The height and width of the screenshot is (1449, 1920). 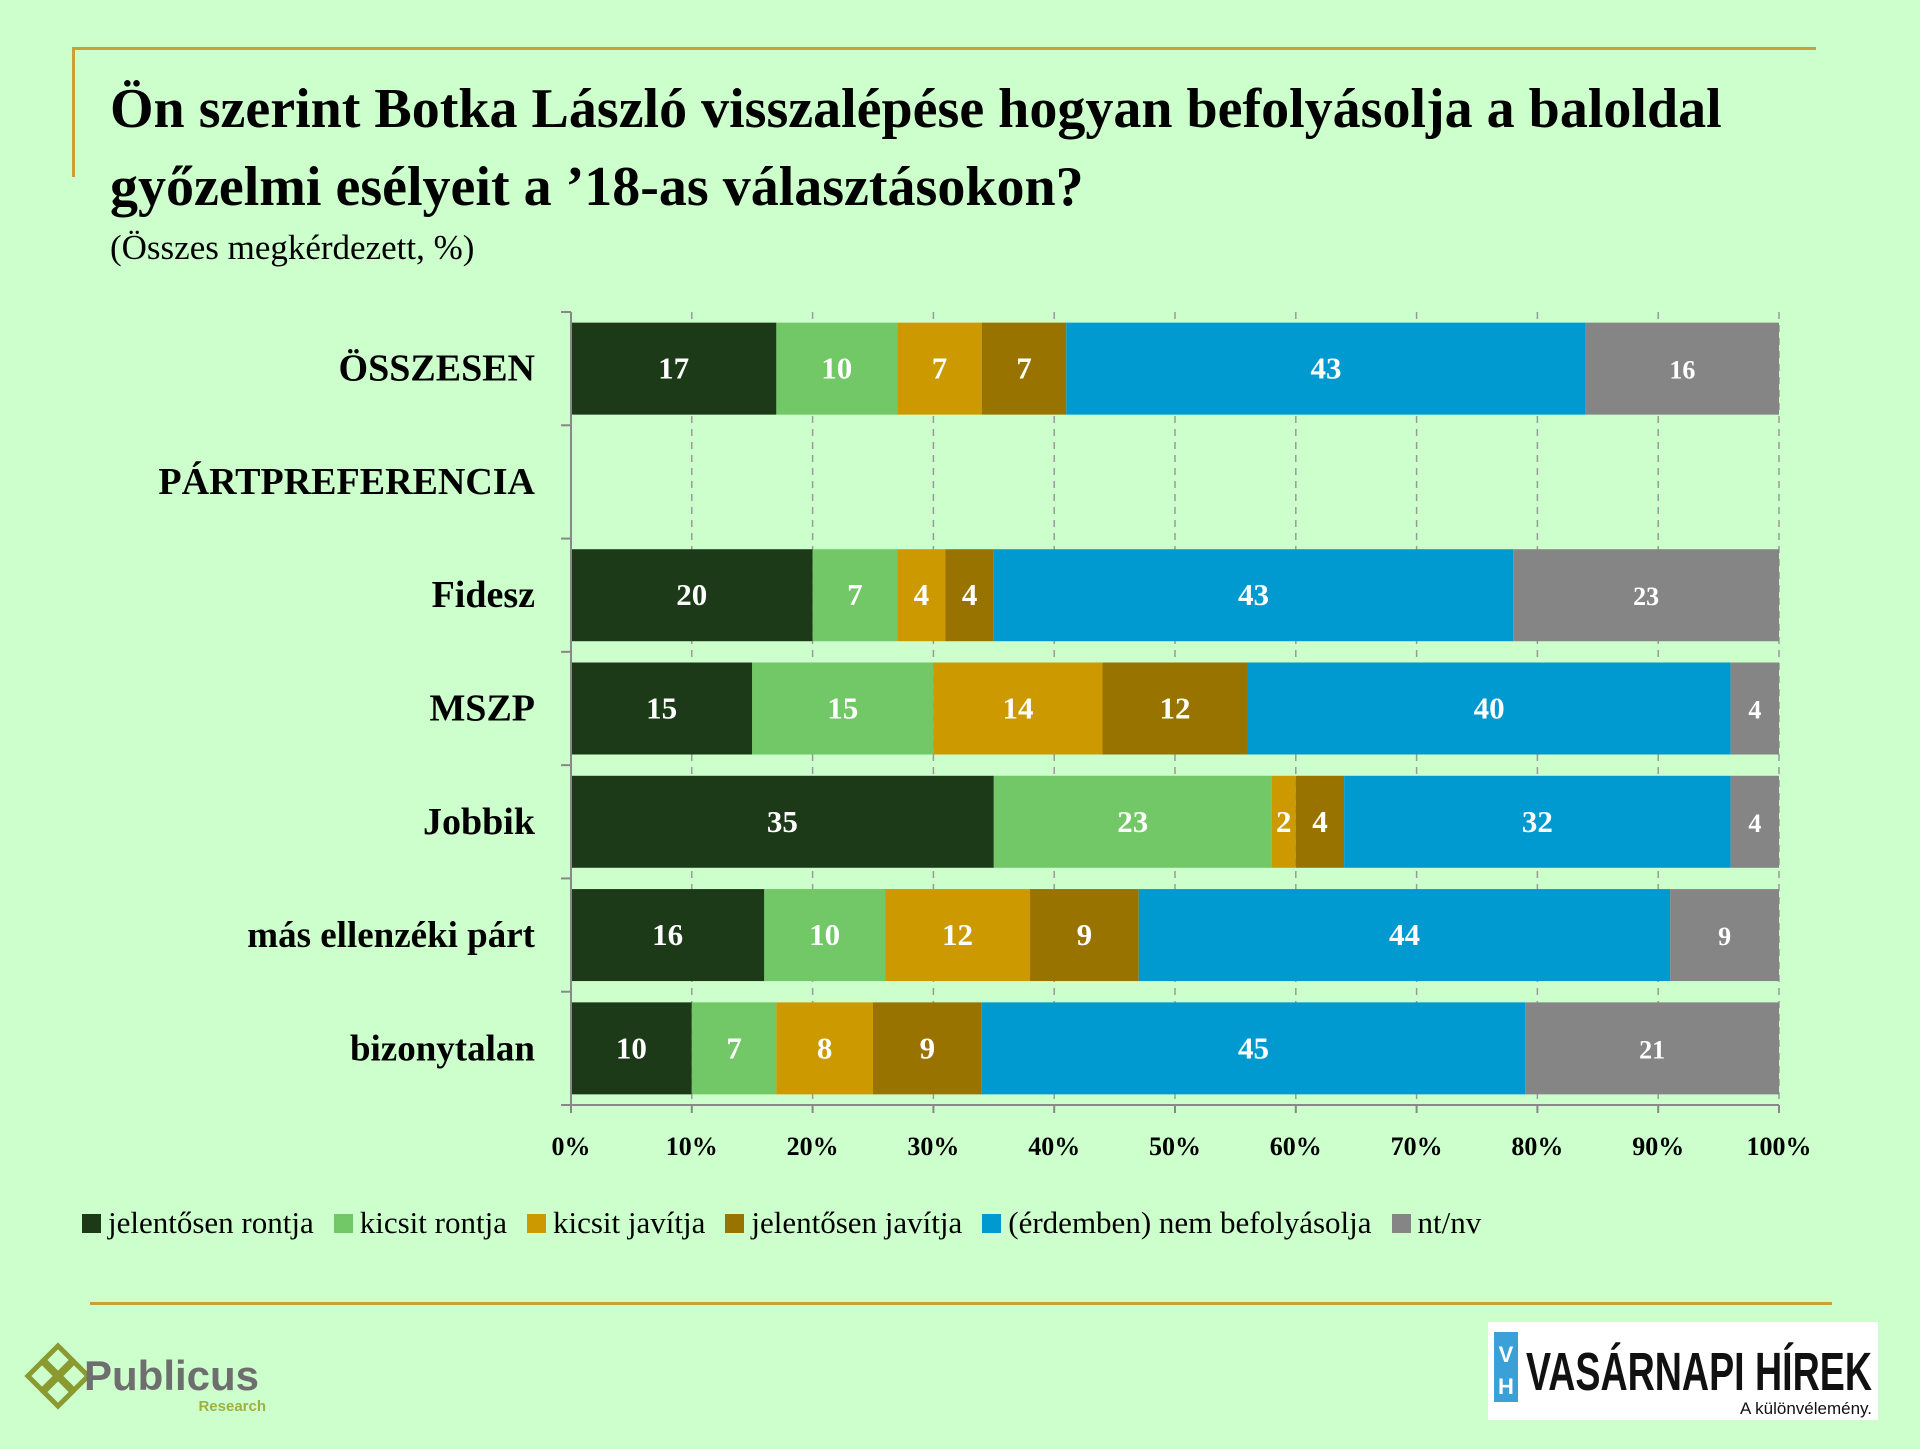 I want to click on publicus-name: Publicus, so click(x=171, y=1375).